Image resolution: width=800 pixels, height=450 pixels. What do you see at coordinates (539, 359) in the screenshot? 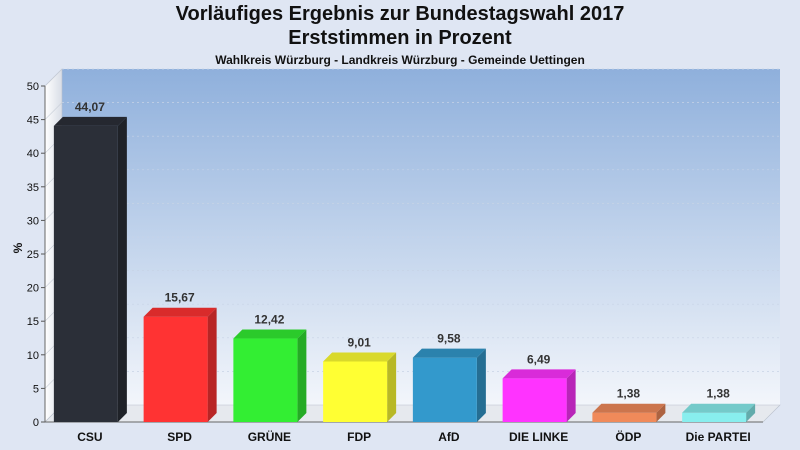
I see `value-label: 6,49` at bounding box center [539, 359].